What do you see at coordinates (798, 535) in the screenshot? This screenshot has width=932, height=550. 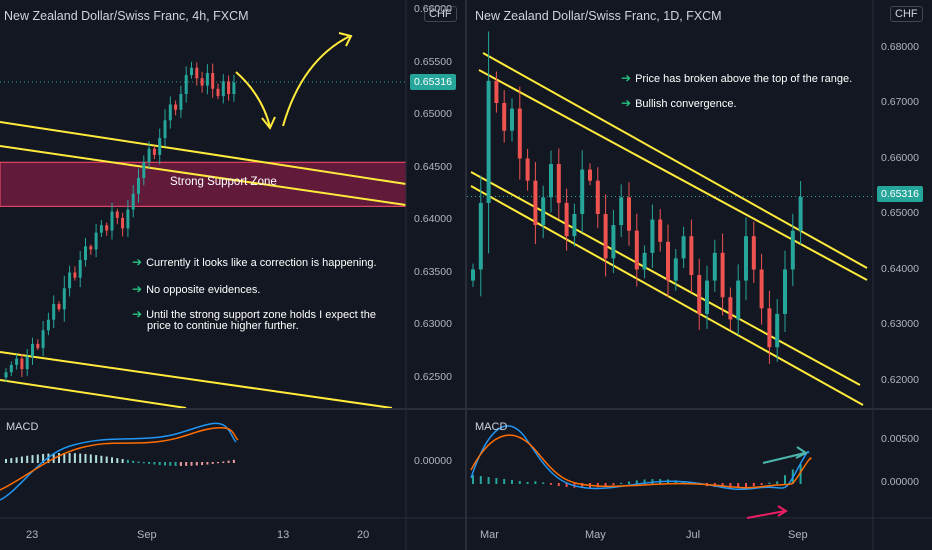 I see `right-date-tick: Sep` at bounding box center [798, 535].